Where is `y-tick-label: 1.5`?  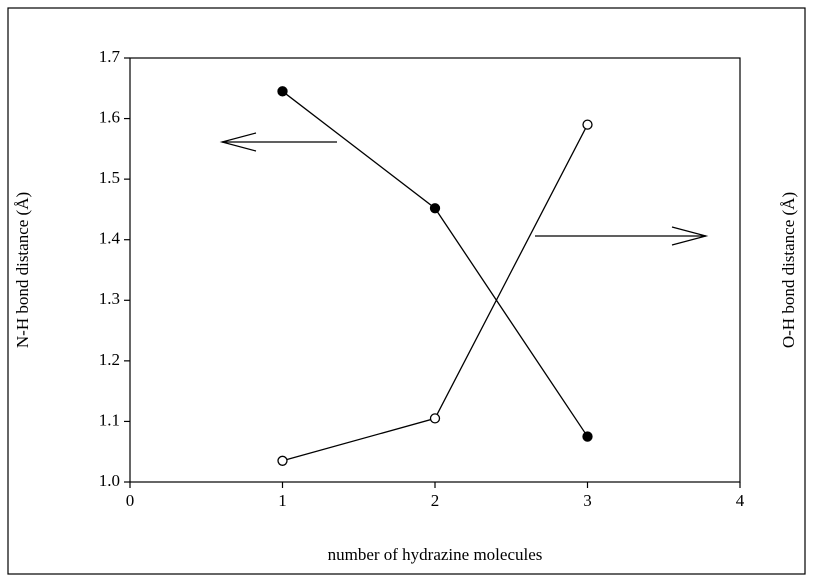
y-tick-label: 1.5 is located at coordinates (109, 177).